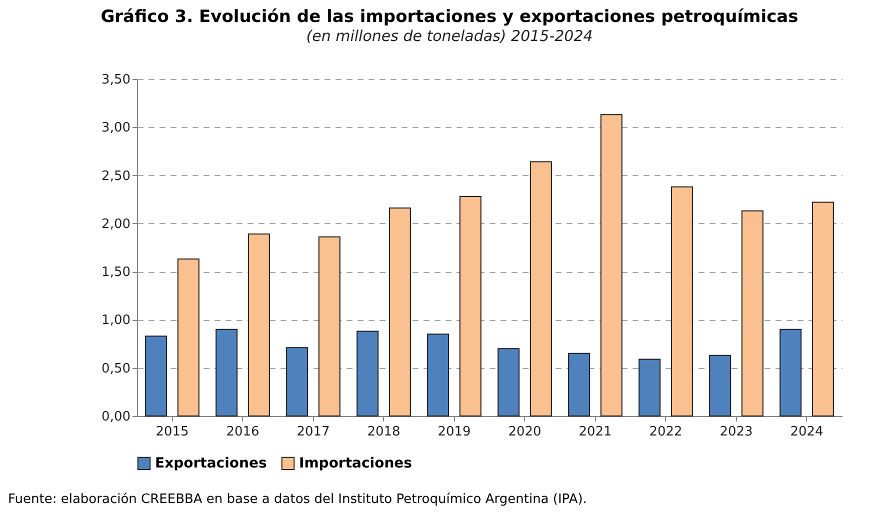 The image size is (877, 516). Describe the element at coordinates (665, 432) in the screenshot. I see `x-tick-label: 2022` at that location.